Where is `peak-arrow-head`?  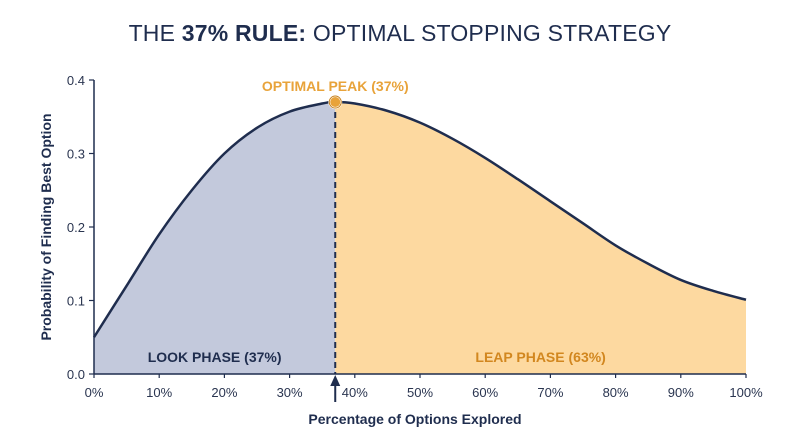 peak-arrow-head is located at coordinates (335, 380).